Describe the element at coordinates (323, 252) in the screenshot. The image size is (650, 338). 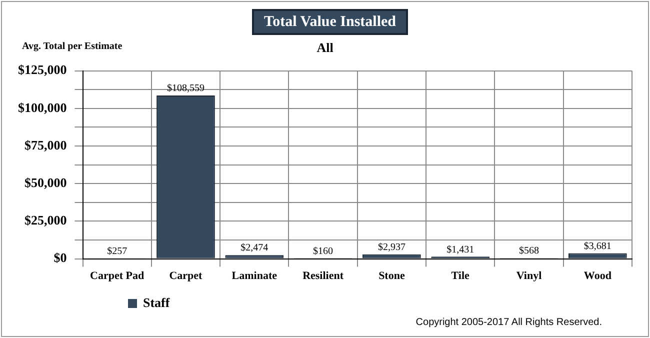
I see `data-label: $160` at that location.